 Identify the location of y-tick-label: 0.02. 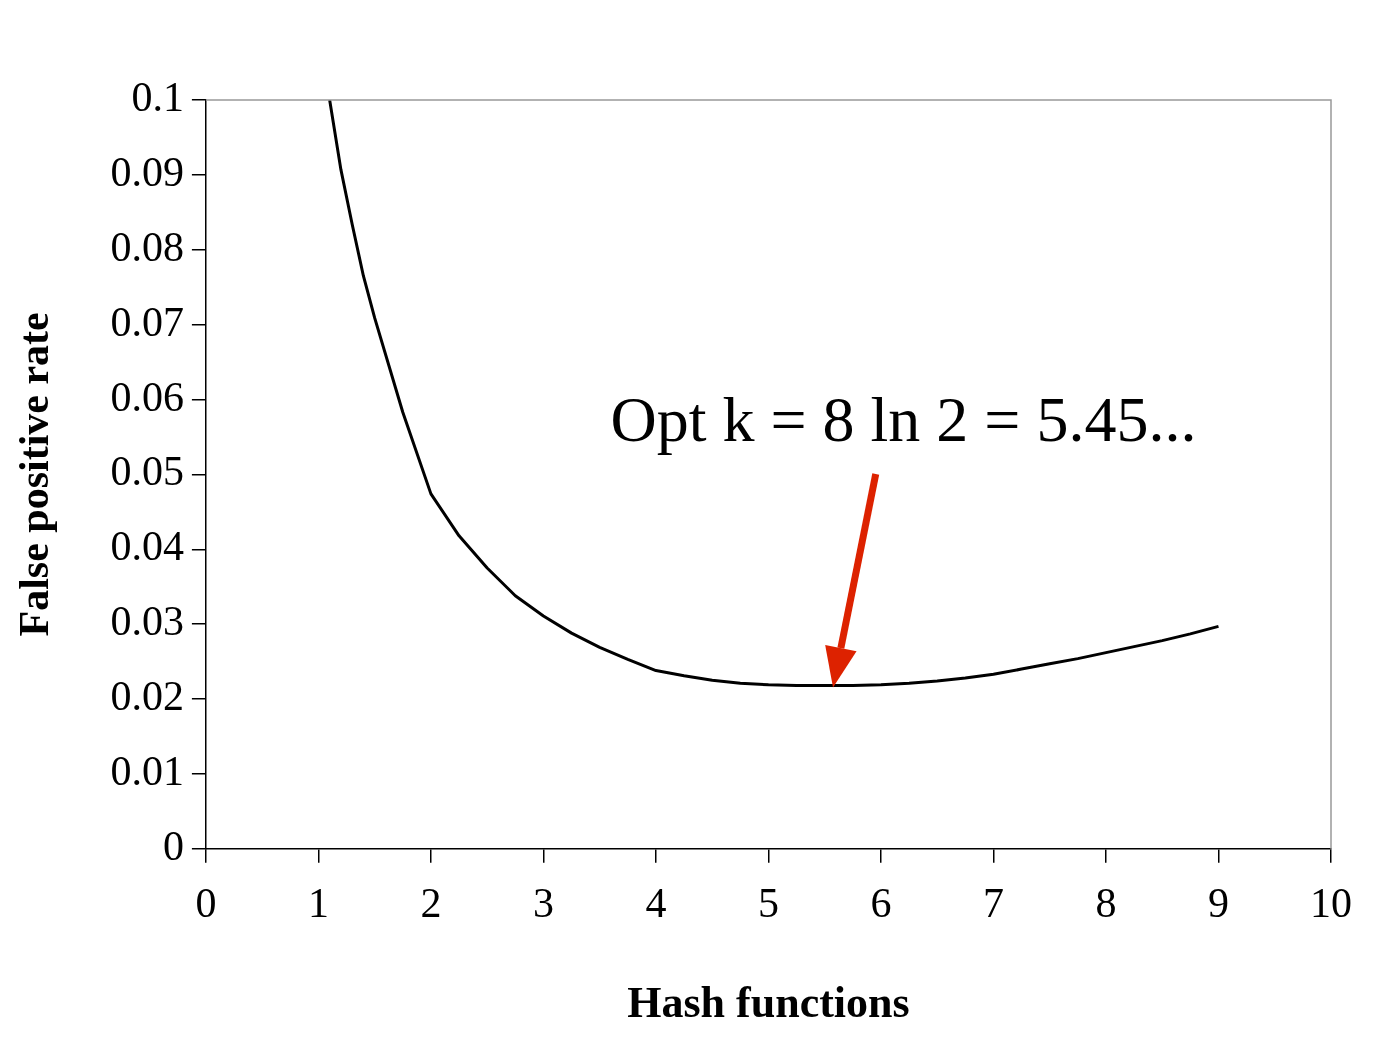
(147, 696).